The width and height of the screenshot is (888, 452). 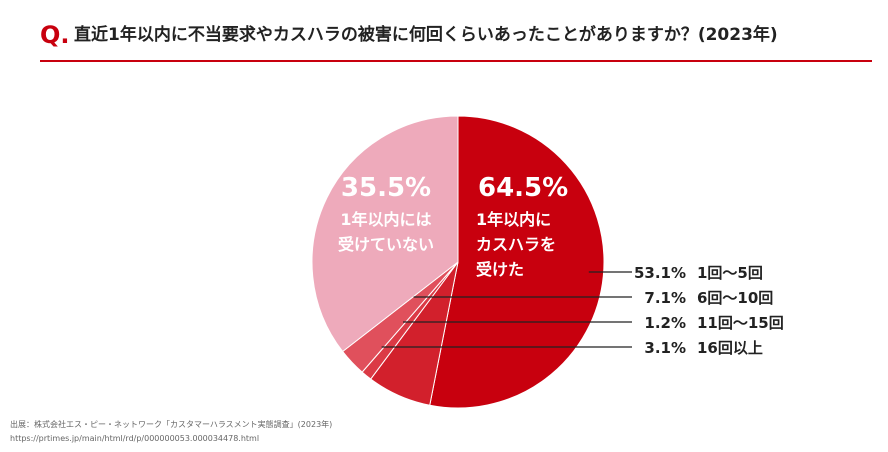 What do you see at coordinates (730, 348) in the screenshot?
I see `slice-category-label-4: 16回以上` at bounding box center [730, 348].